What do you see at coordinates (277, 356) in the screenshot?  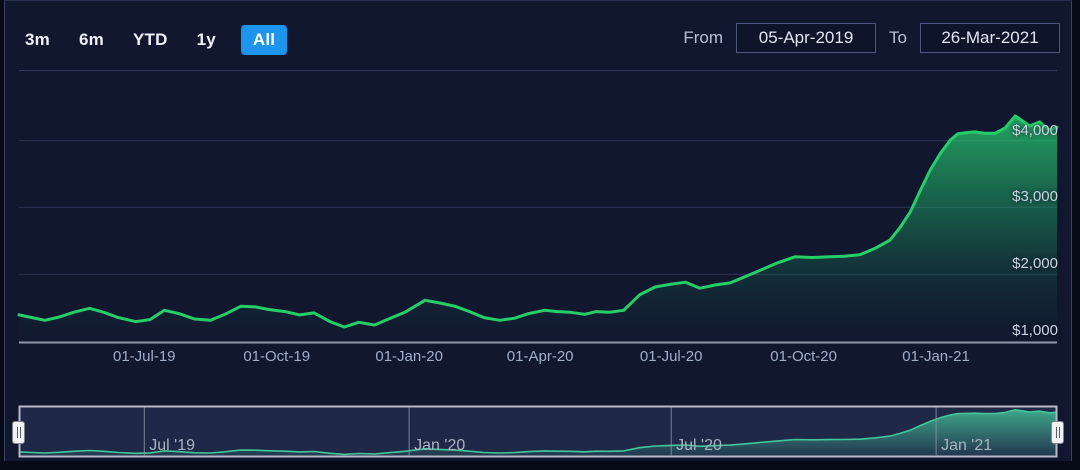 I see `x-axis-label: 01-Oct-19` at bounding box center [277, 356].